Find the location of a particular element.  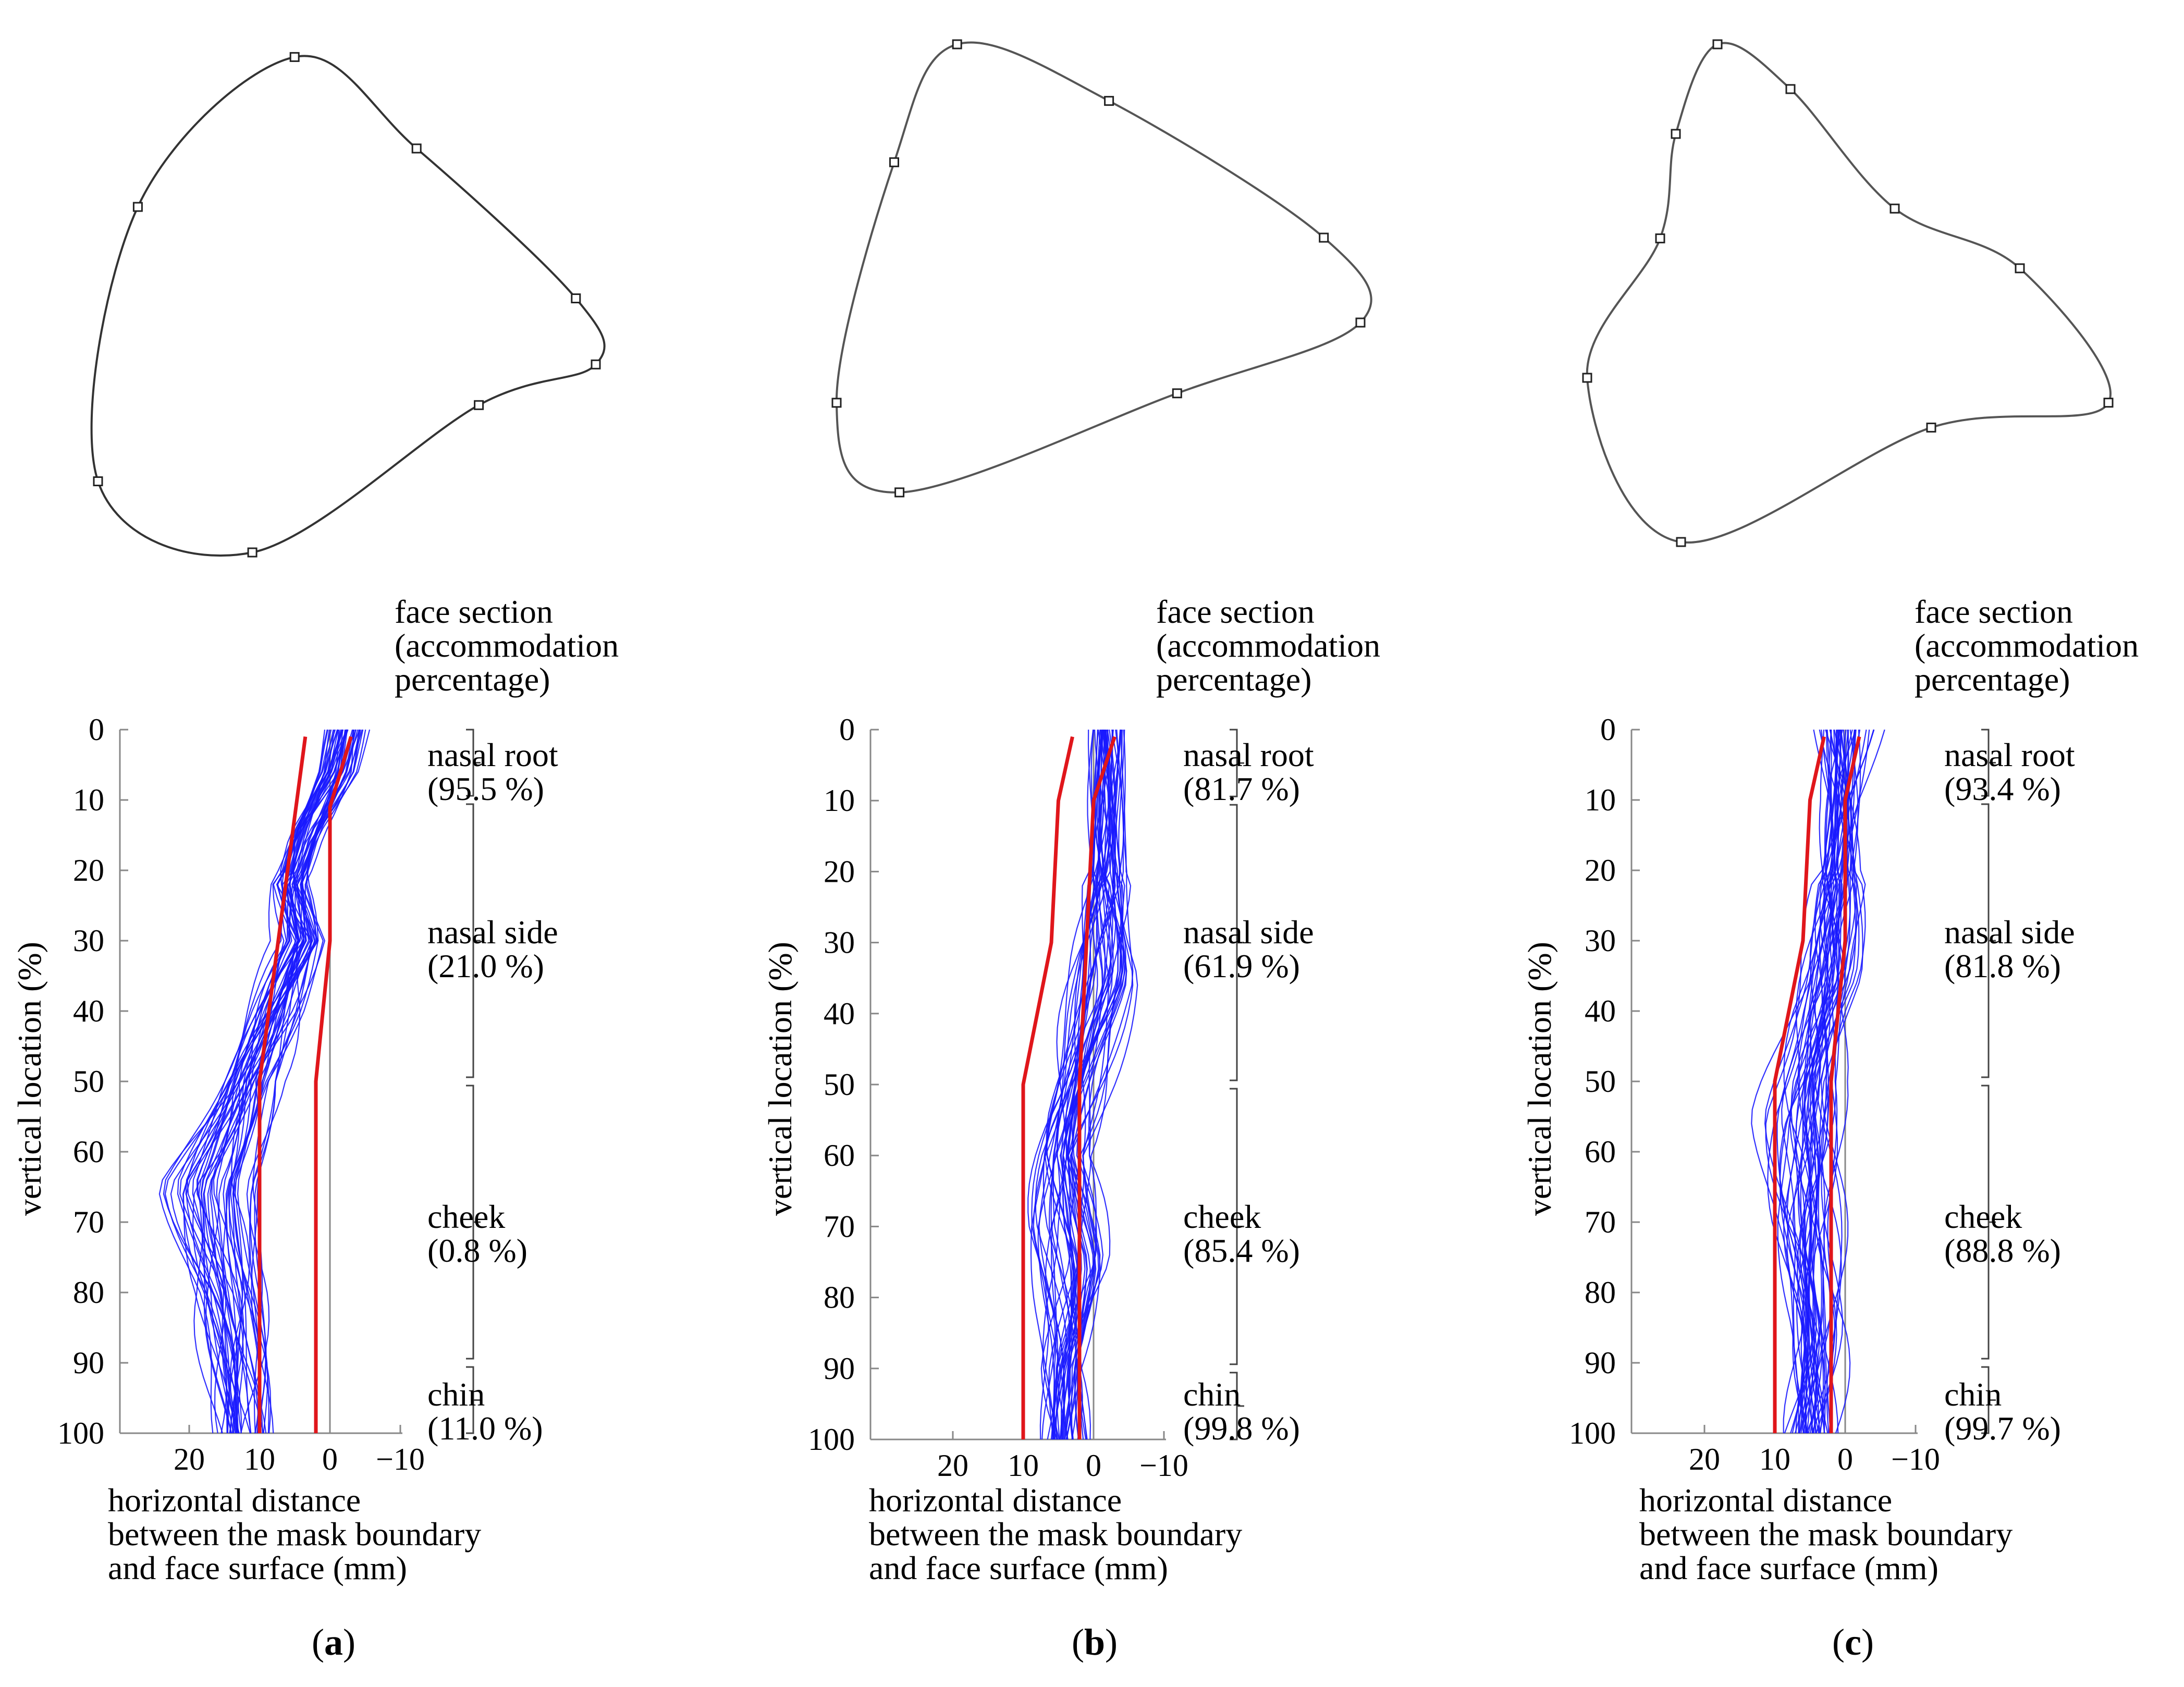

measurement-curves is located at coordinates (264, 1082).